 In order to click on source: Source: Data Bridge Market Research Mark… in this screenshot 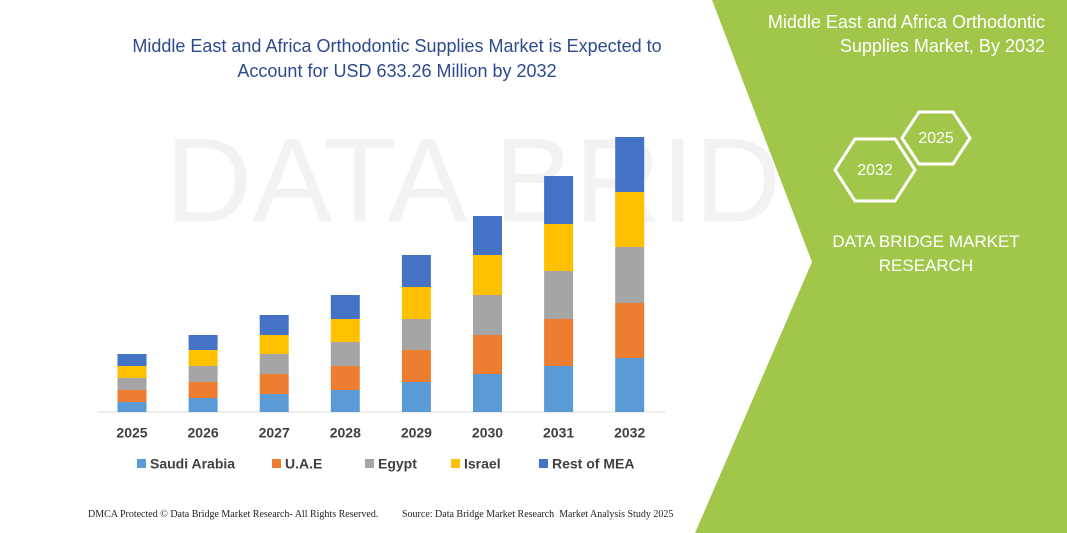, I will do `click(538, 514)`.